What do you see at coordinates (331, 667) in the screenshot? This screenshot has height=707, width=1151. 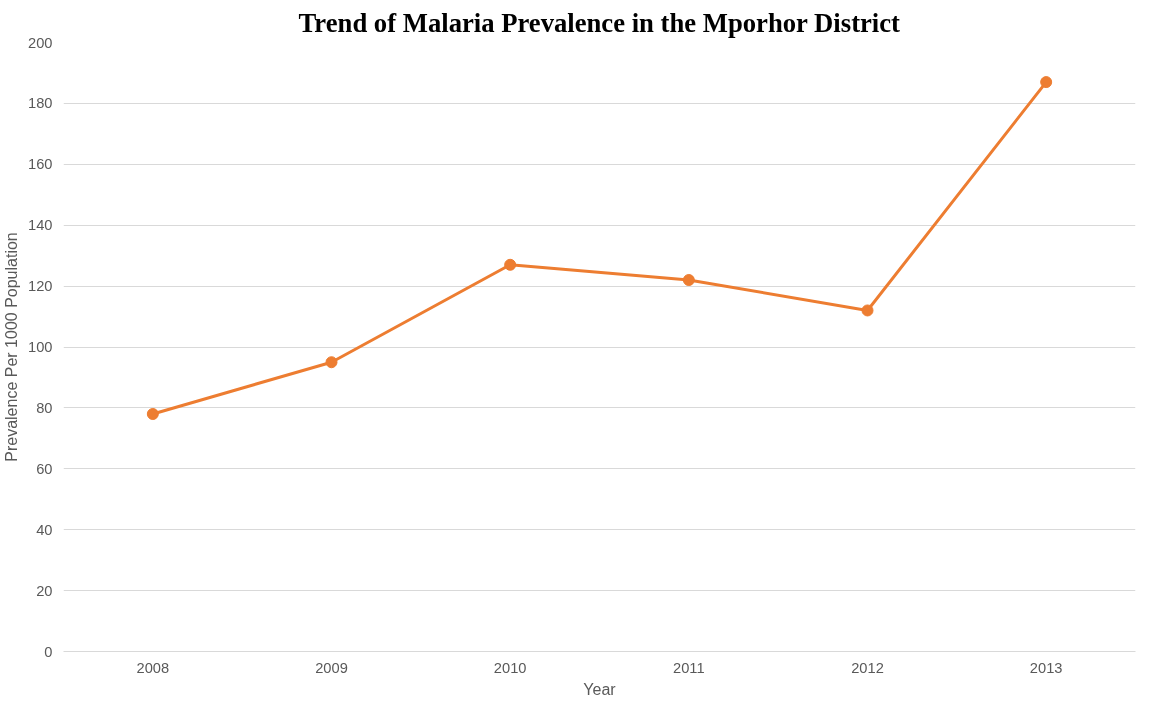 I see `x-tick-label: 2009` at bounding box center [331, 667].